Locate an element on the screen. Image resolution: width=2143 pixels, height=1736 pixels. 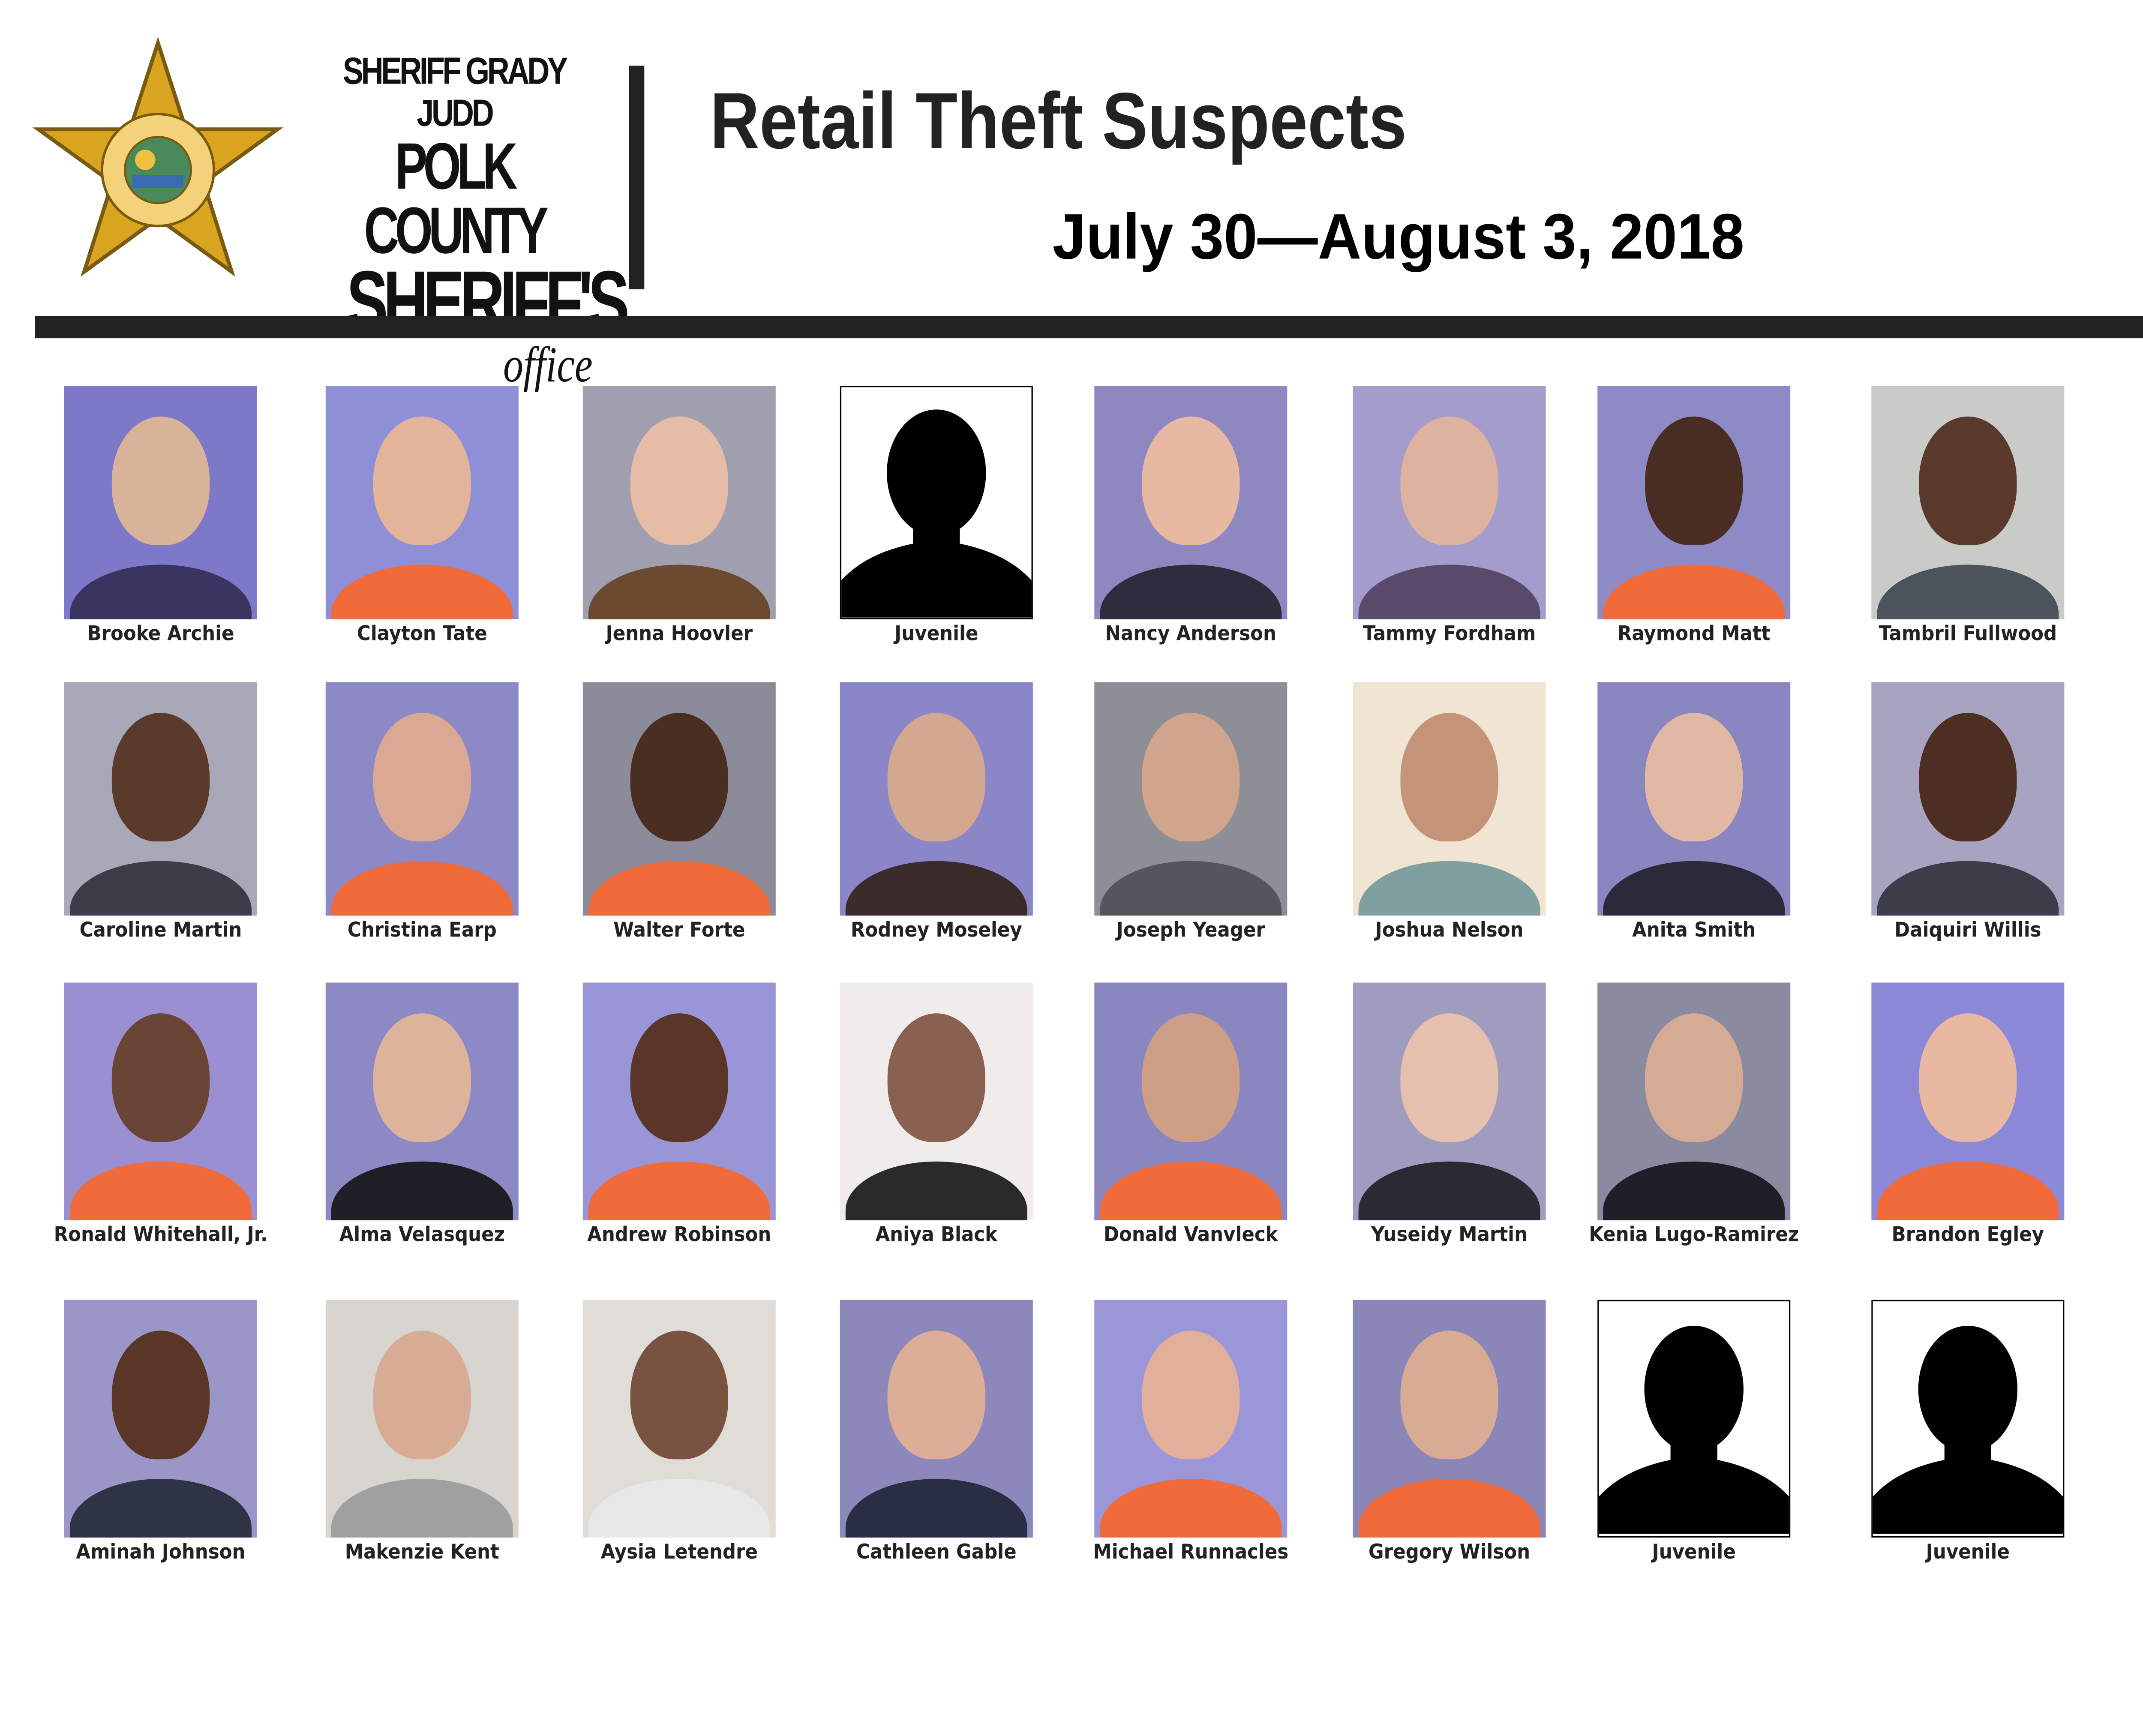
date-range: July 30—August 3, 2018 is located at coordinates (1398, 236).